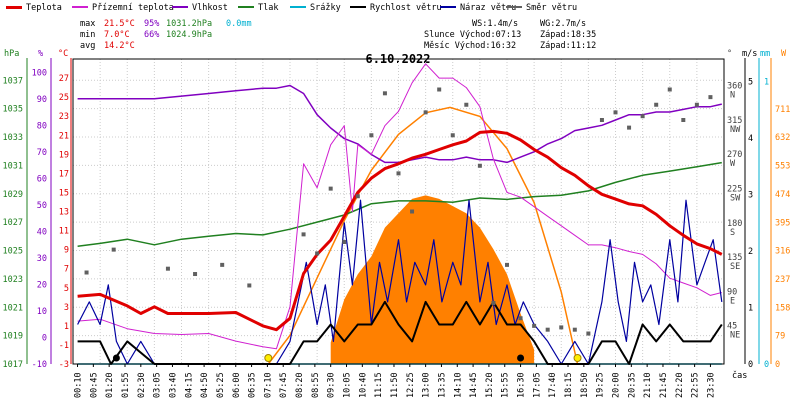  Describe the element at coordinates (64, 213) in the screenshot. I see `tick-label-degc: 13` at that location.